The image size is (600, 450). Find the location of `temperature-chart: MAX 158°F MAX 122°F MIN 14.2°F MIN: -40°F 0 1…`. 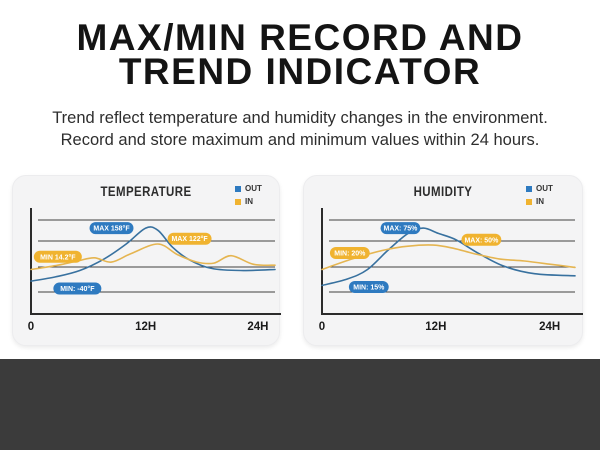

temperature-chart: MAX 158°F MAX 122°F MIN 14.2°F MIN: -40°F 0 1… is located at coordinates (154, 270).